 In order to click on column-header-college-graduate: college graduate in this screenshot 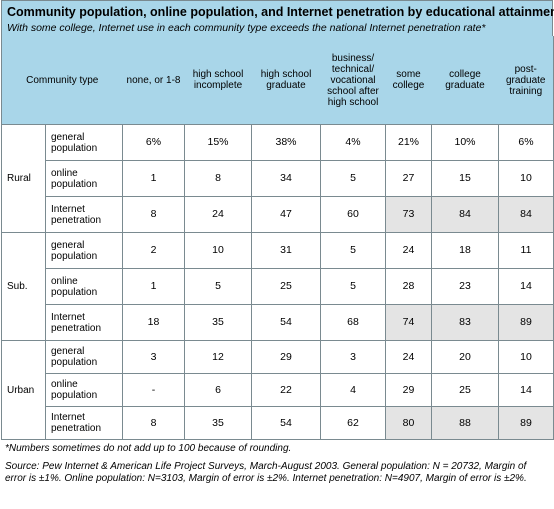, I will do `click(465, 80)`.